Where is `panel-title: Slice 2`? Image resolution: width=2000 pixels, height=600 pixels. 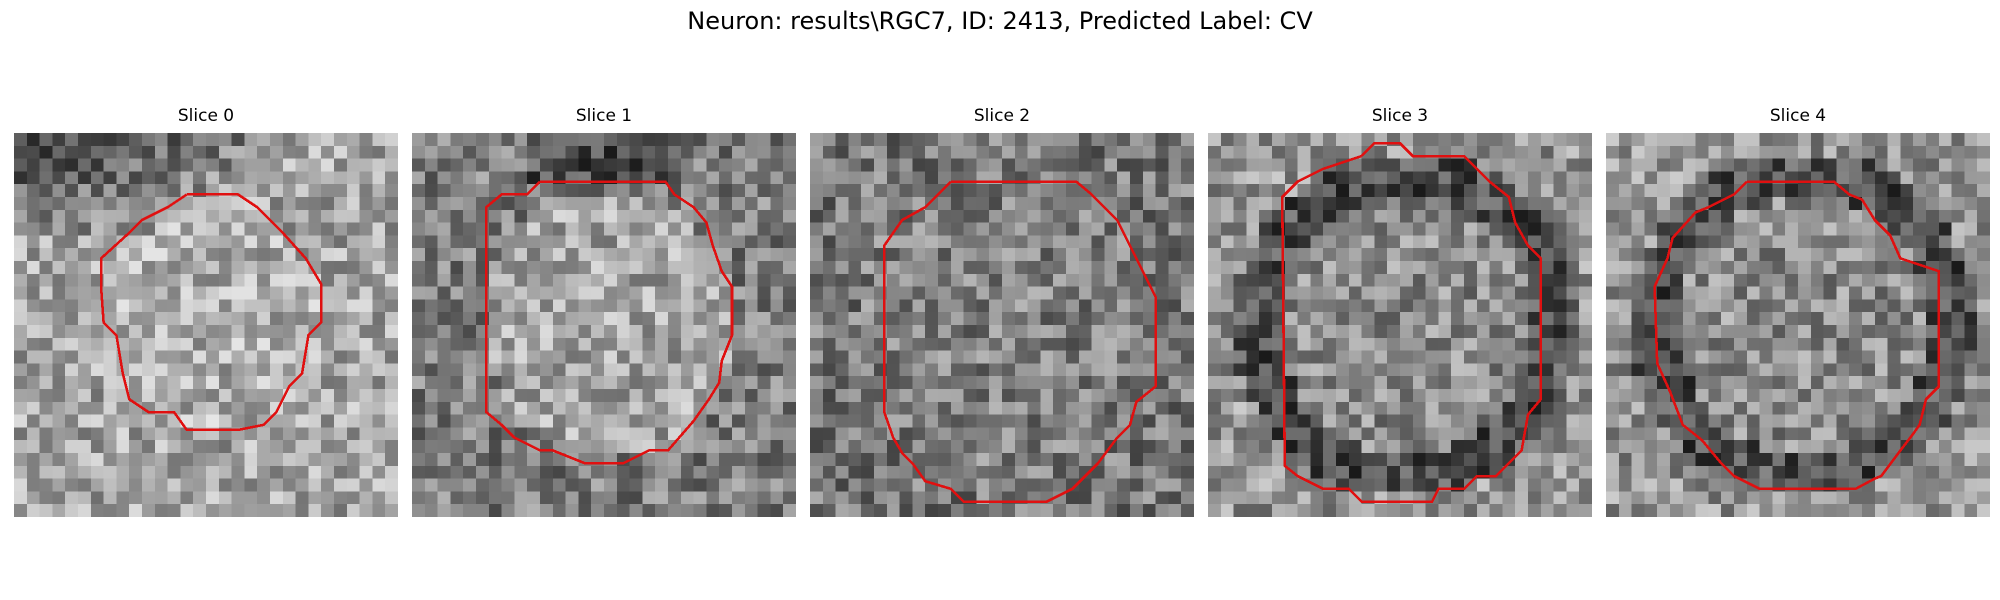
panel-title: Slice 2 is located at coordinates (1002, 116).